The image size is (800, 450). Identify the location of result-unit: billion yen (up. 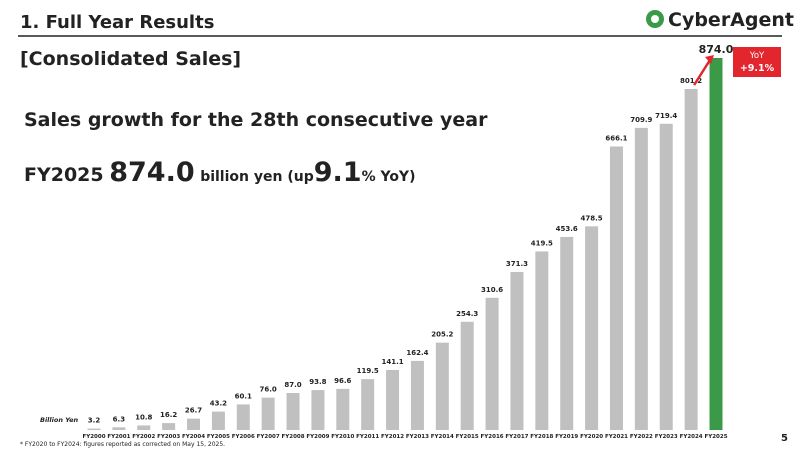
(257, 177).